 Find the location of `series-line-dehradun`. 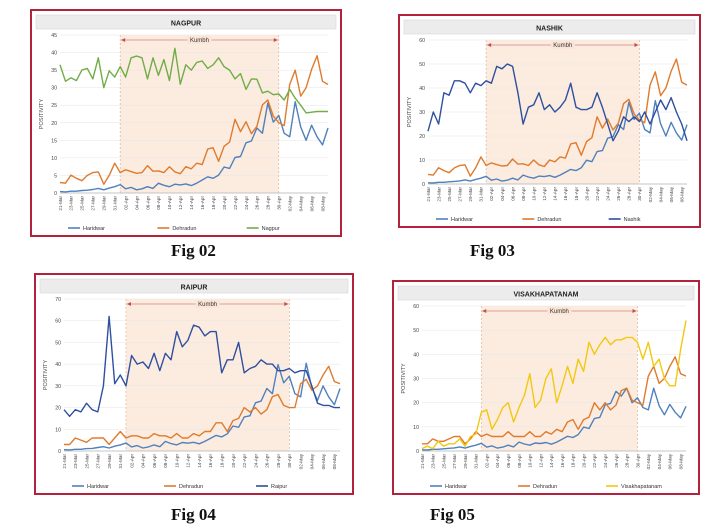

series-line-dehradun is located at coordinates (554, 400).